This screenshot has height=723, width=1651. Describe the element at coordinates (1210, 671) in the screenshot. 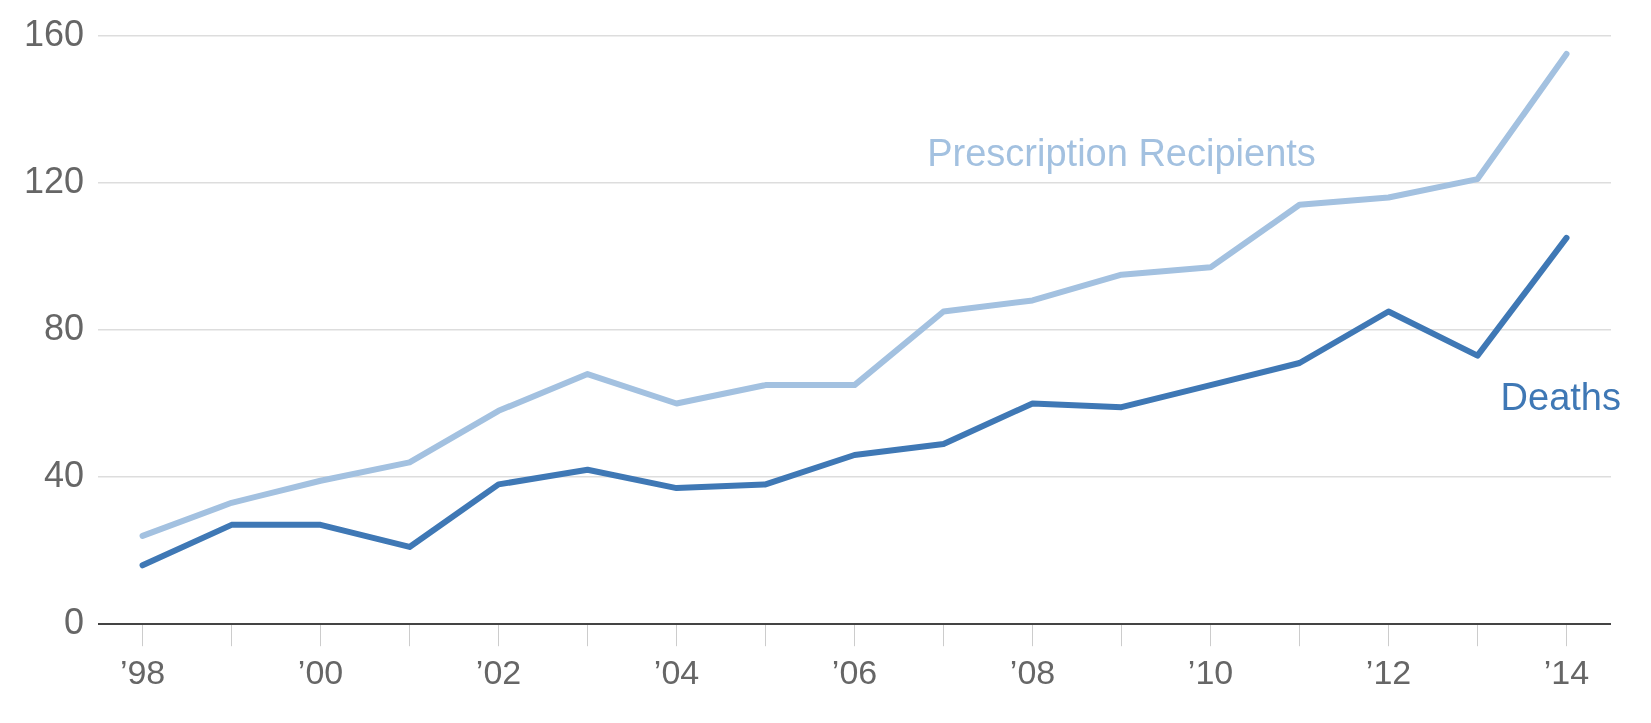

I see `x-tick-label: ’10` at that location.